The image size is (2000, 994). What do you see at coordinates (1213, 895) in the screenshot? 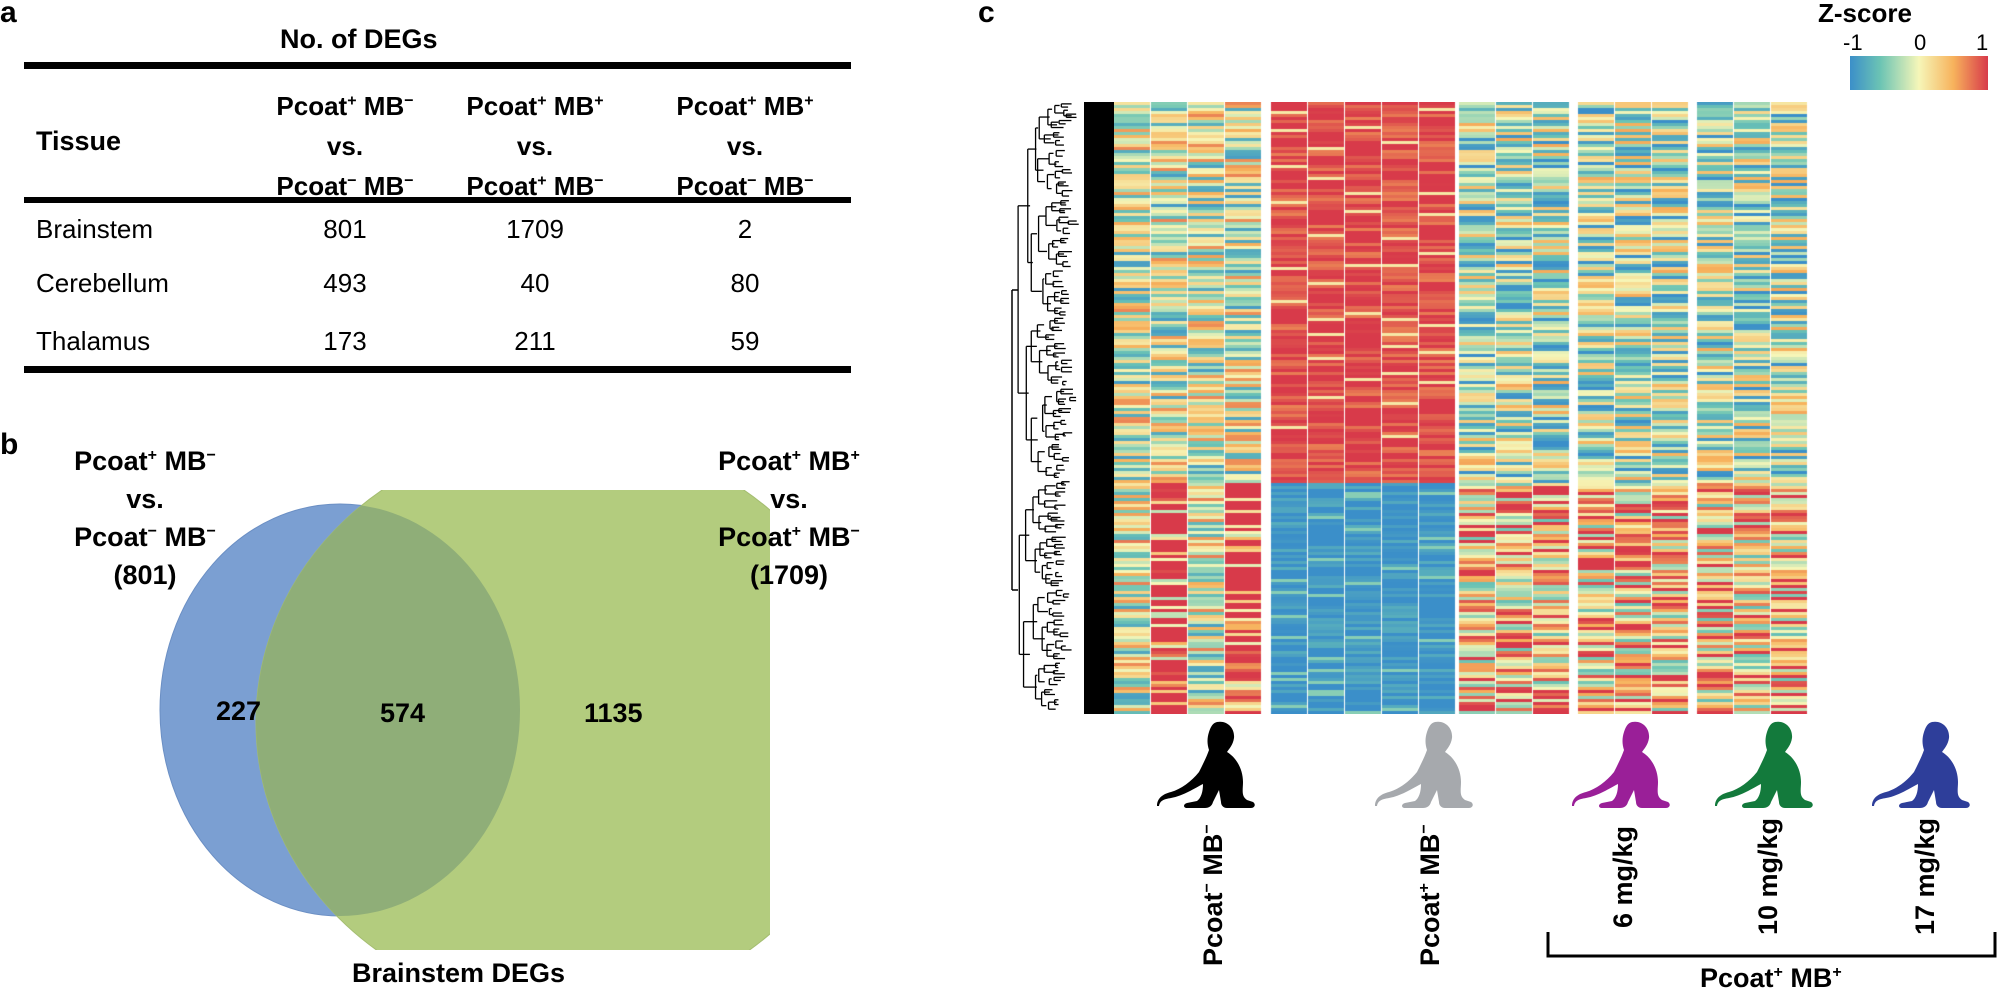
I see `group-label-pcoat-neg-mb-neg: Pcoat− MB−` at bounding box center [1213, 895].